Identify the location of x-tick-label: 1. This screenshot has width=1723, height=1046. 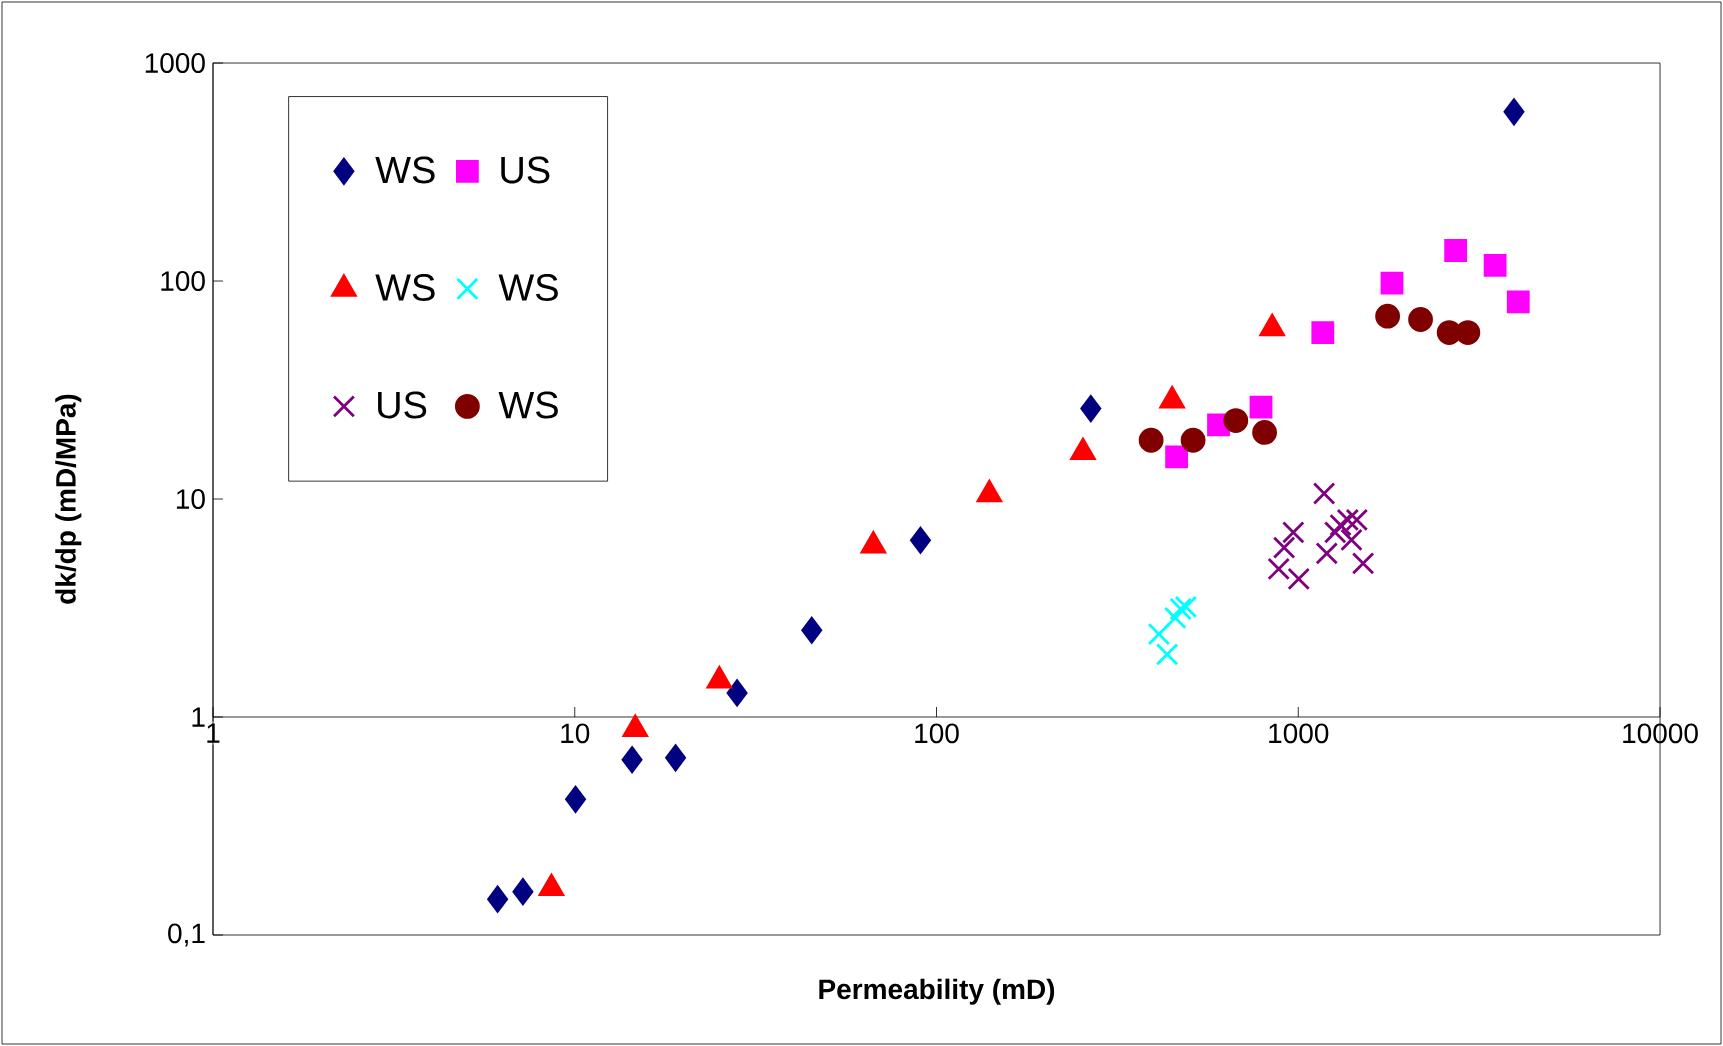
(213, 733).